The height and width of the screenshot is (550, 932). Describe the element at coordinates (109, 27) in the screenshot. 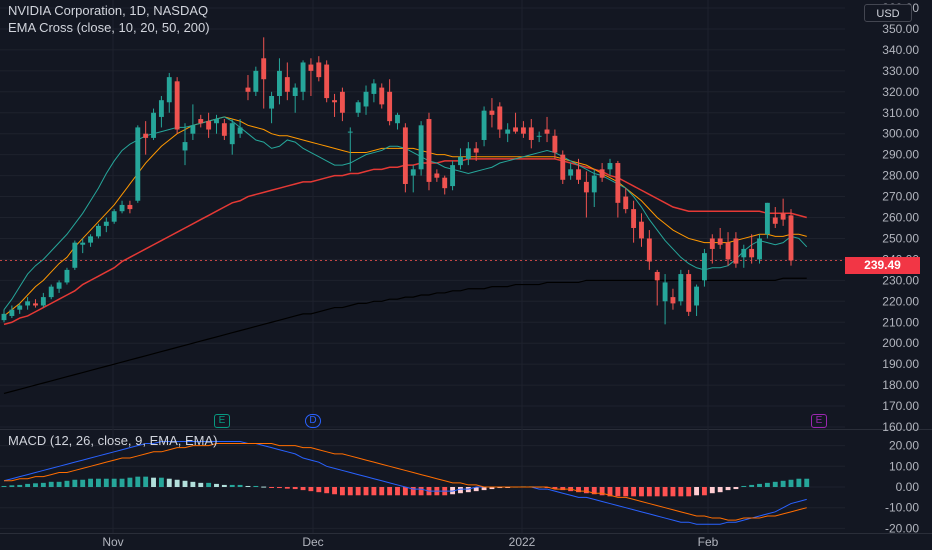

I see `ema-cross-legend: EMA Cross (close, 10, 20, 50, 200)` at that location.